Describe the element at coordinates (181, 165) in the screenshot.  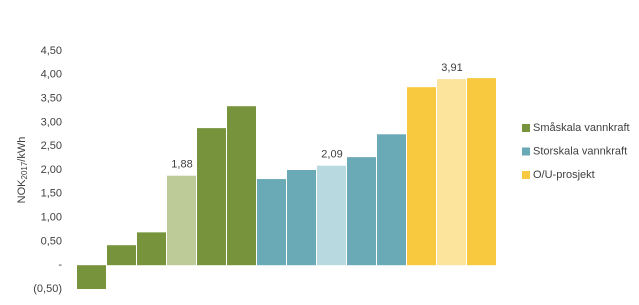
I see `data-label: 1,88` at that location.